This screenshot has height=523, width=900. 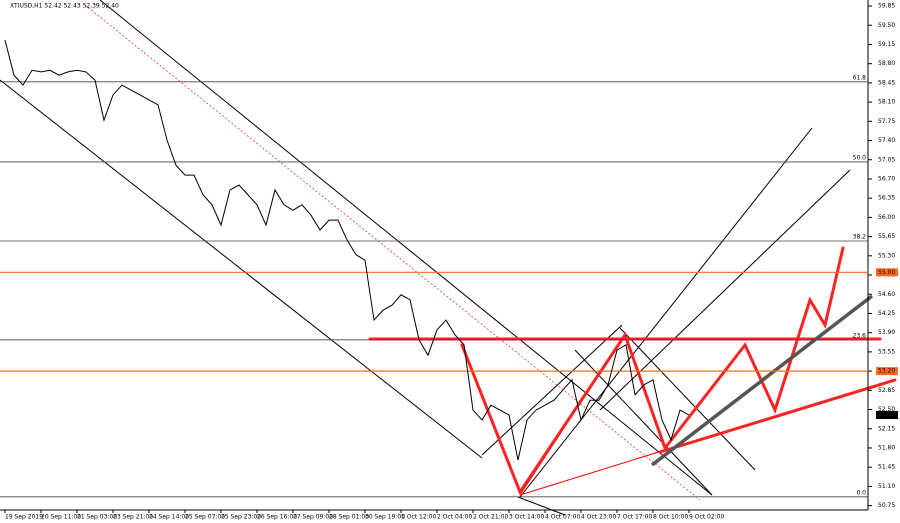 I want to click on down-channel-a, so click(x=687, y=399).